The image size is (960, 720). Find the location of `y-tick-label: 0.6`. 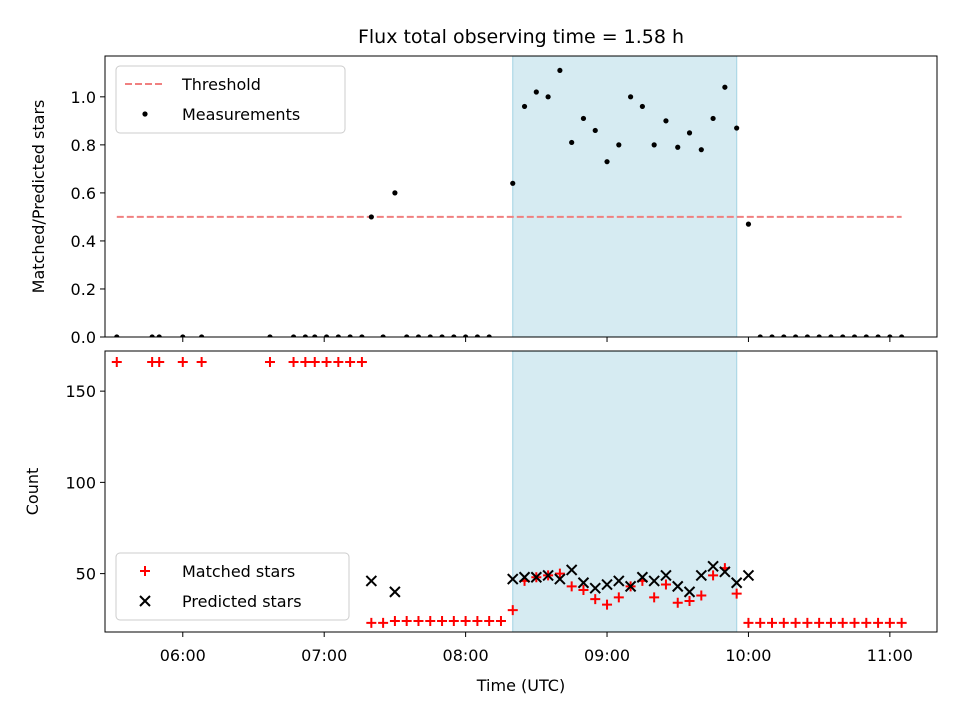

y-tick-label: 0.6 is located at coordinates (83, 193).